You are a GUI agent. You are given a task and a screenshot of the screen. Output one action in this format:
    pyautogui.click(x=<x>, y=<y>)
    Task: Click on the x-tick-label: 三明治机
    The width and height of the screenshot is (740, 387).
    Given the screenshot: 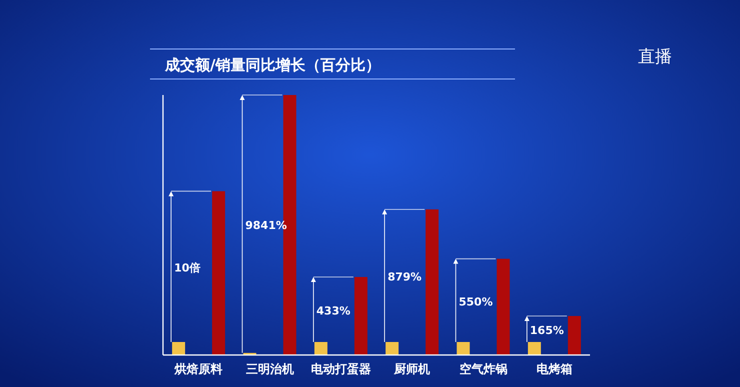 What is the action you would take?
    pyautogui.click(x=270, y=369)
    